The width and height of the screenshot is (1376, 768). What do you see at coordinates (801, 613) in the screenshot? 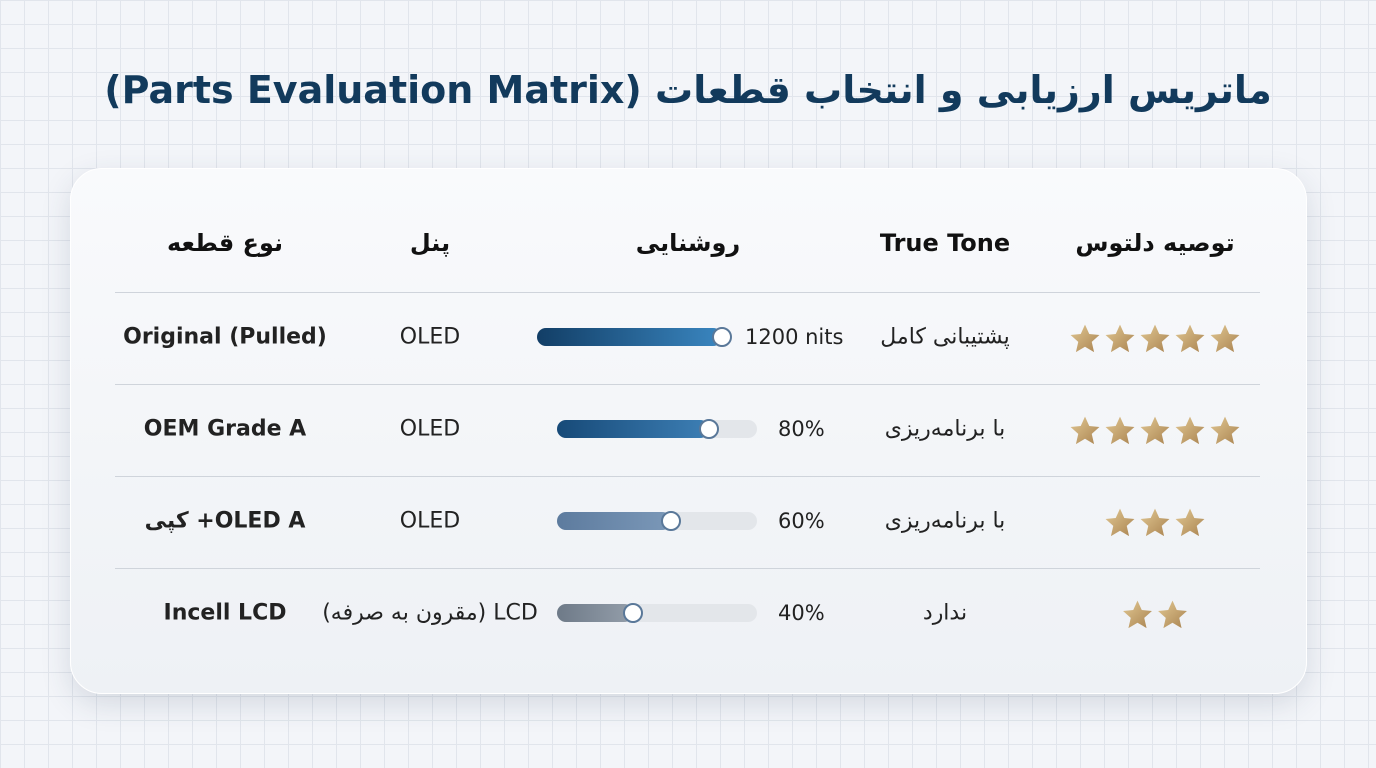
I see `brightness-label: 40%` at bounding box center [801, 613].